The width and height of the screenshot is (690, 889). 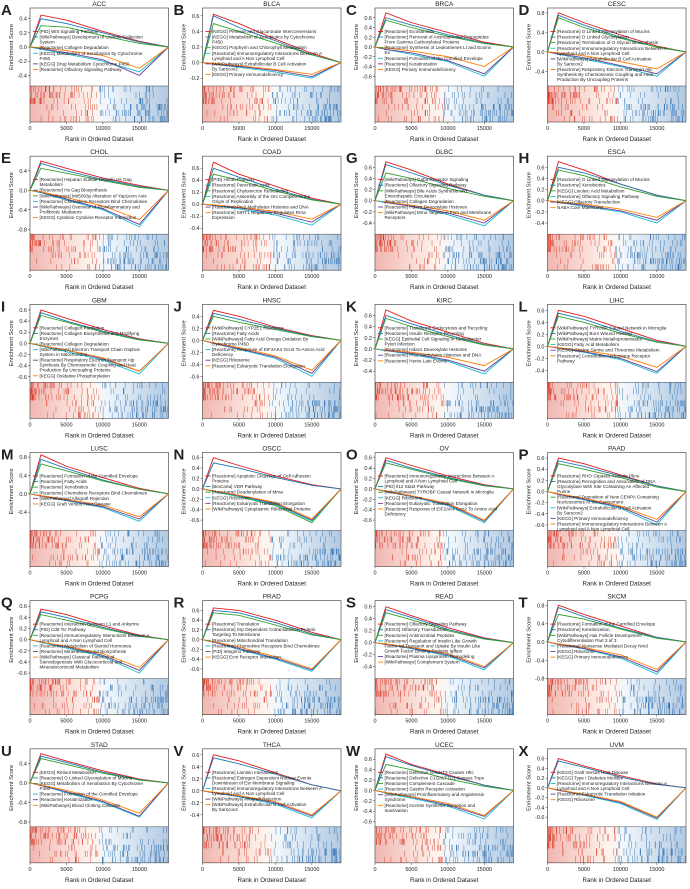 I want to click on y-tick-label: -0.4, so click(x=22, y=513).